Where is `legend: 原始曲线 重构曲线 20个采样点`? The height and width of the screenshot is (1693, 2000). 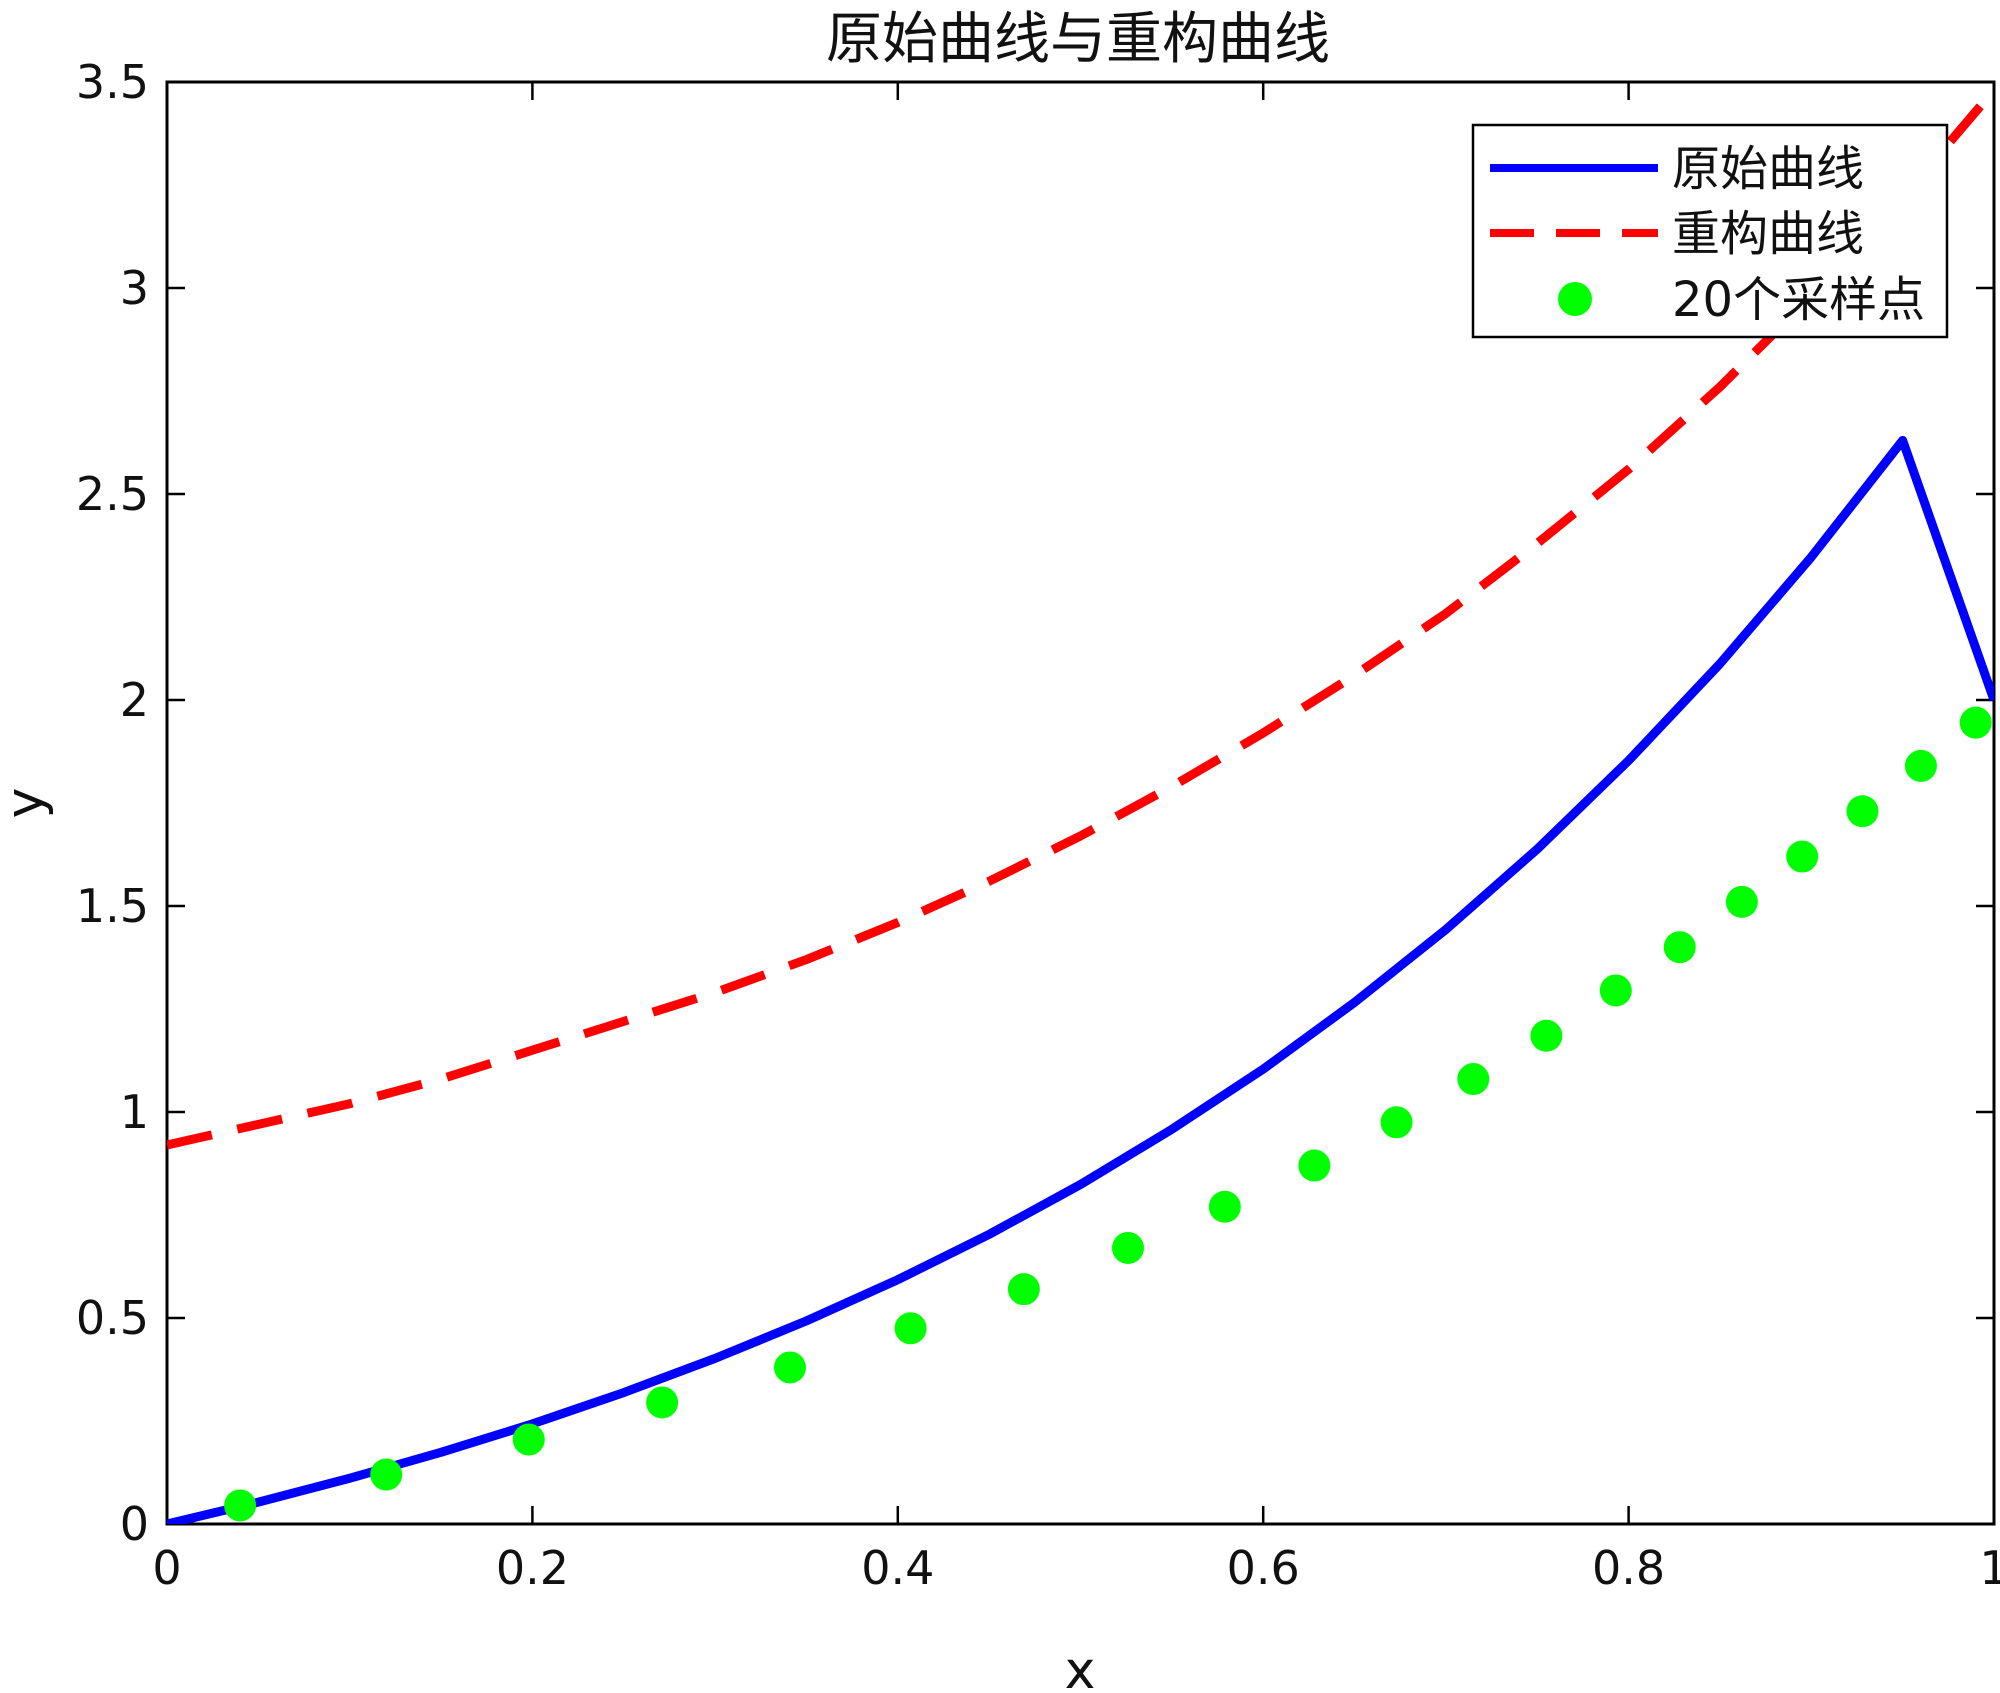 legend: 原始曲线 重构曲线 20个采样点 is located at coordinates (1710, 231).